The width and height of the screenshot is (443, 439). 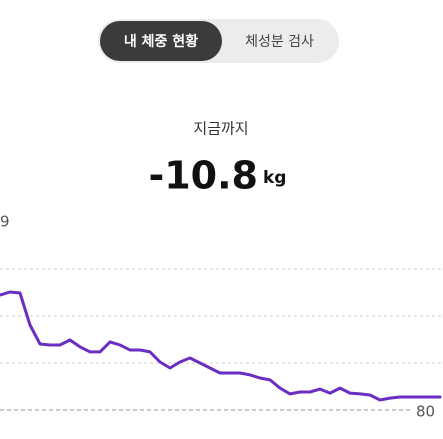 I want to click on tab: 체성분 검사, so click(x=279, y=42).